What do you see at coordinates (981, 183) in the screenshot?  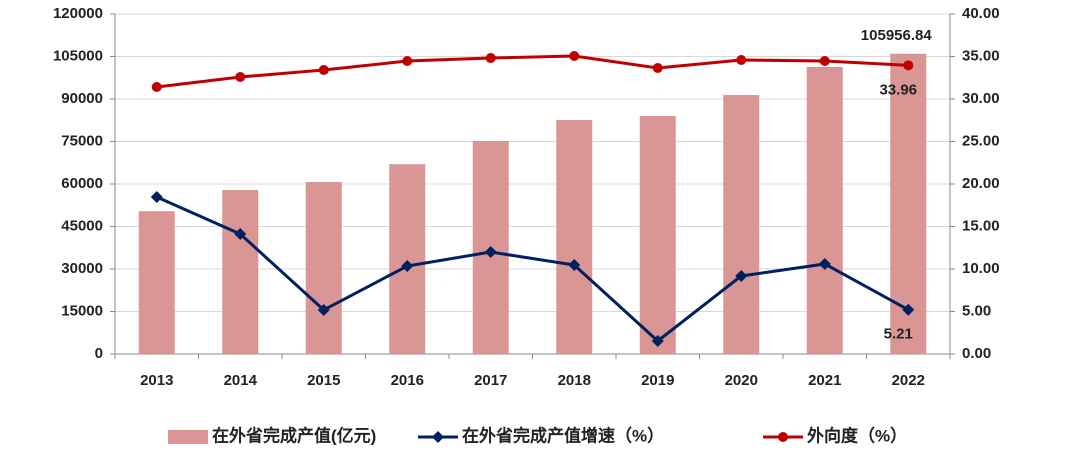 I see `y2-tick-label: 20.00` at bounding box center [981, 183].